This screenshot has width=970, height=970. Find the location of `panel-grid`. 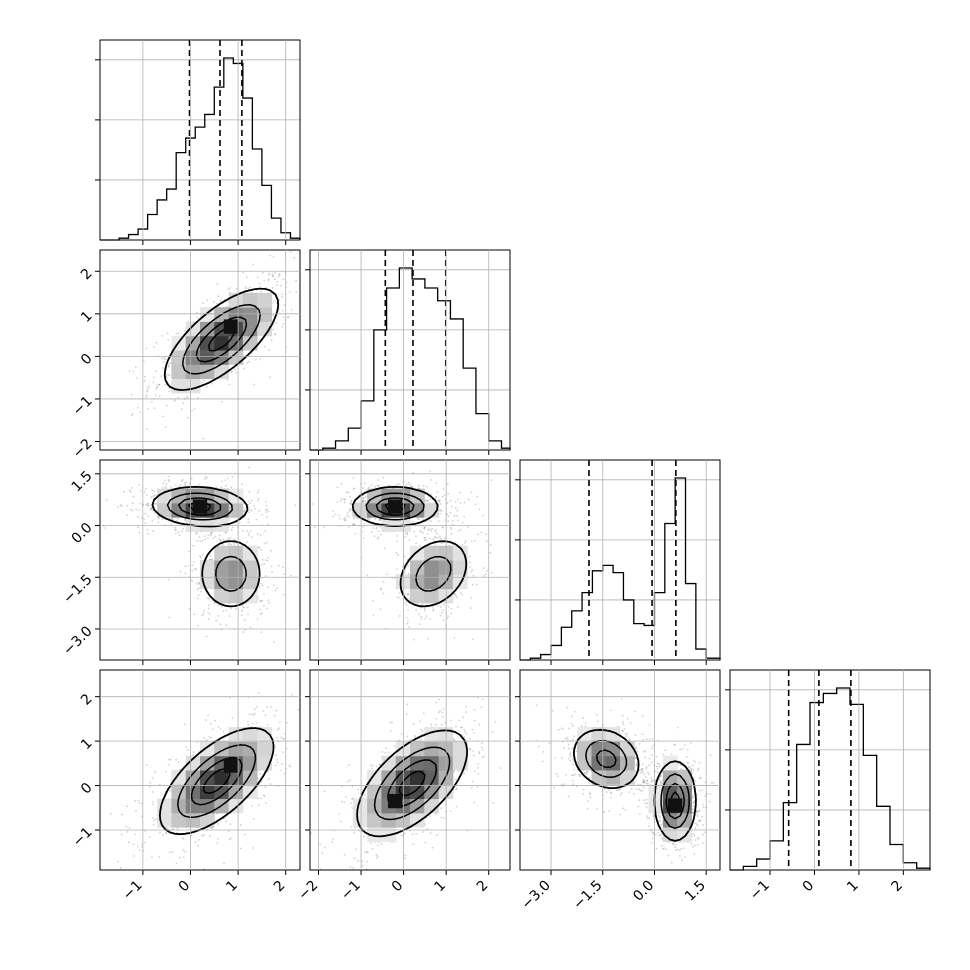

panel-grid is located at coordinates (628, 562).